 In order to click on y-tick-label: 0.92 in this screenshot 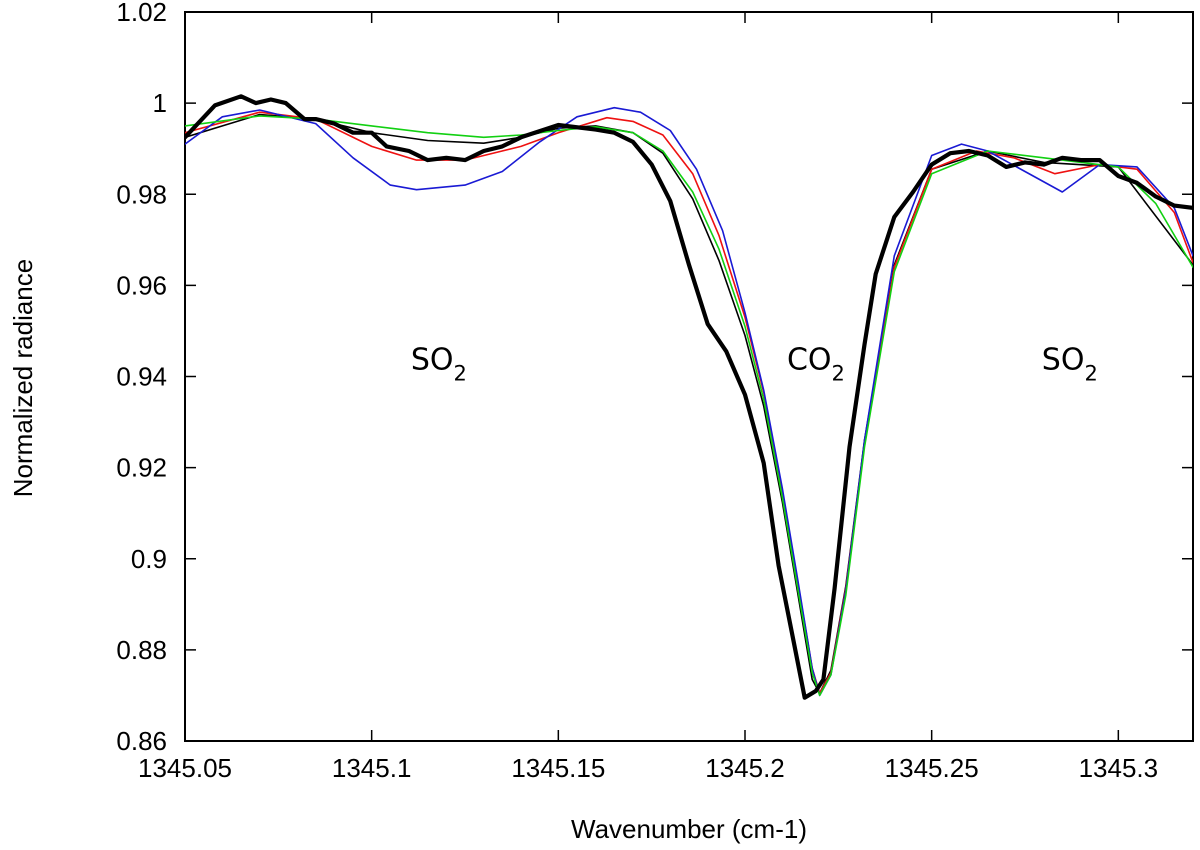, I will do `click(141, 468)`.